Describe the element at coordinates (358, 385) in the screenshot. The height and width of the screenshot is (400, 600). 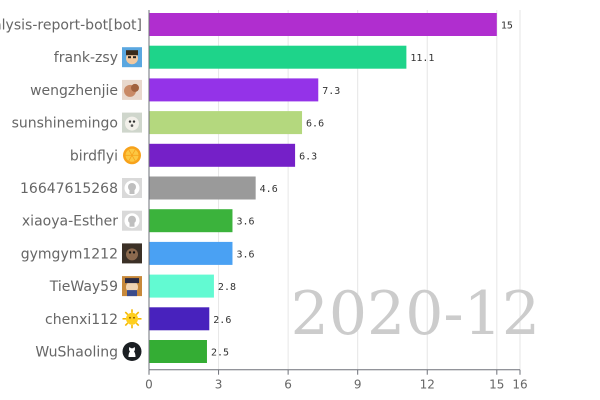
I see `x-tick-label-9: 9` at that location.